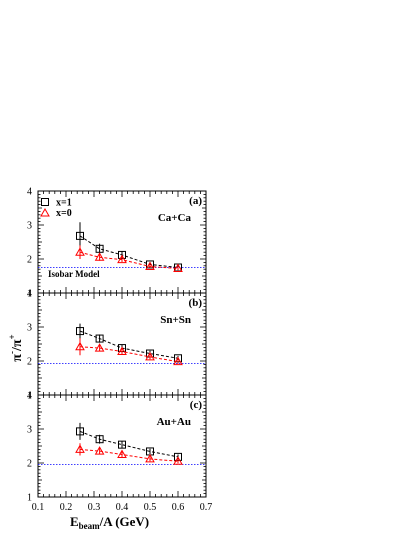  I want to click on y-axis-title-b-sup: +, so click(12, 336).